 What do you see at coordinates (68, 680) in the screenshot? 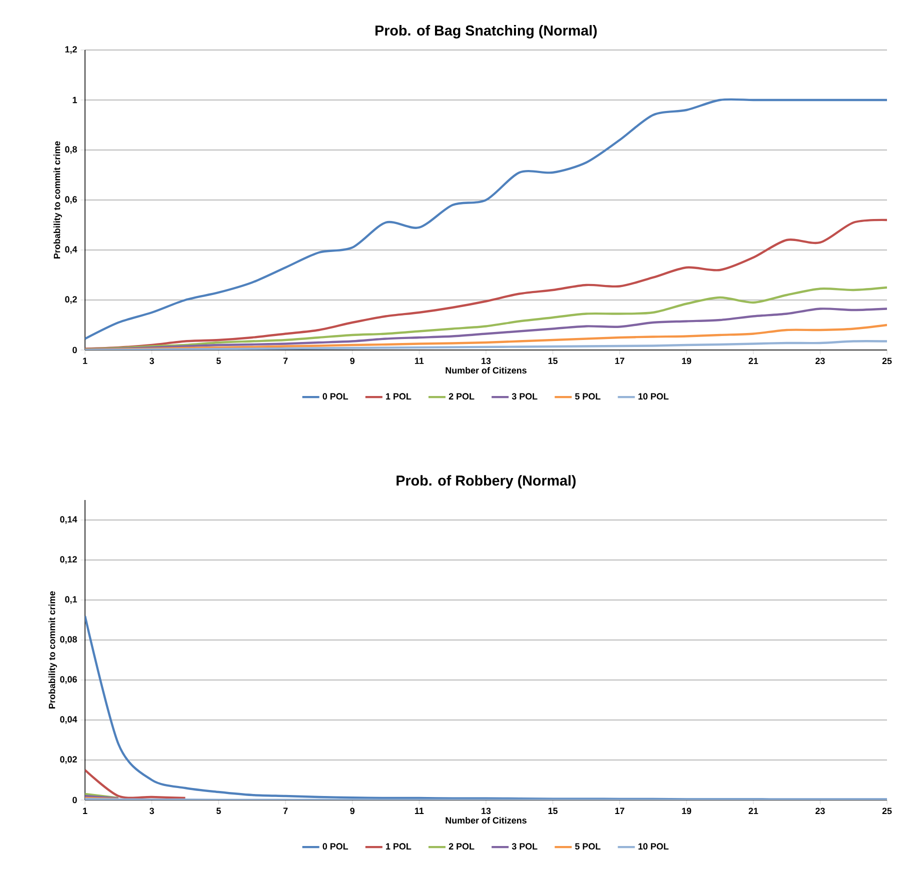
I see `y-tick-label: 0,06` at bounding box center [68, 680].